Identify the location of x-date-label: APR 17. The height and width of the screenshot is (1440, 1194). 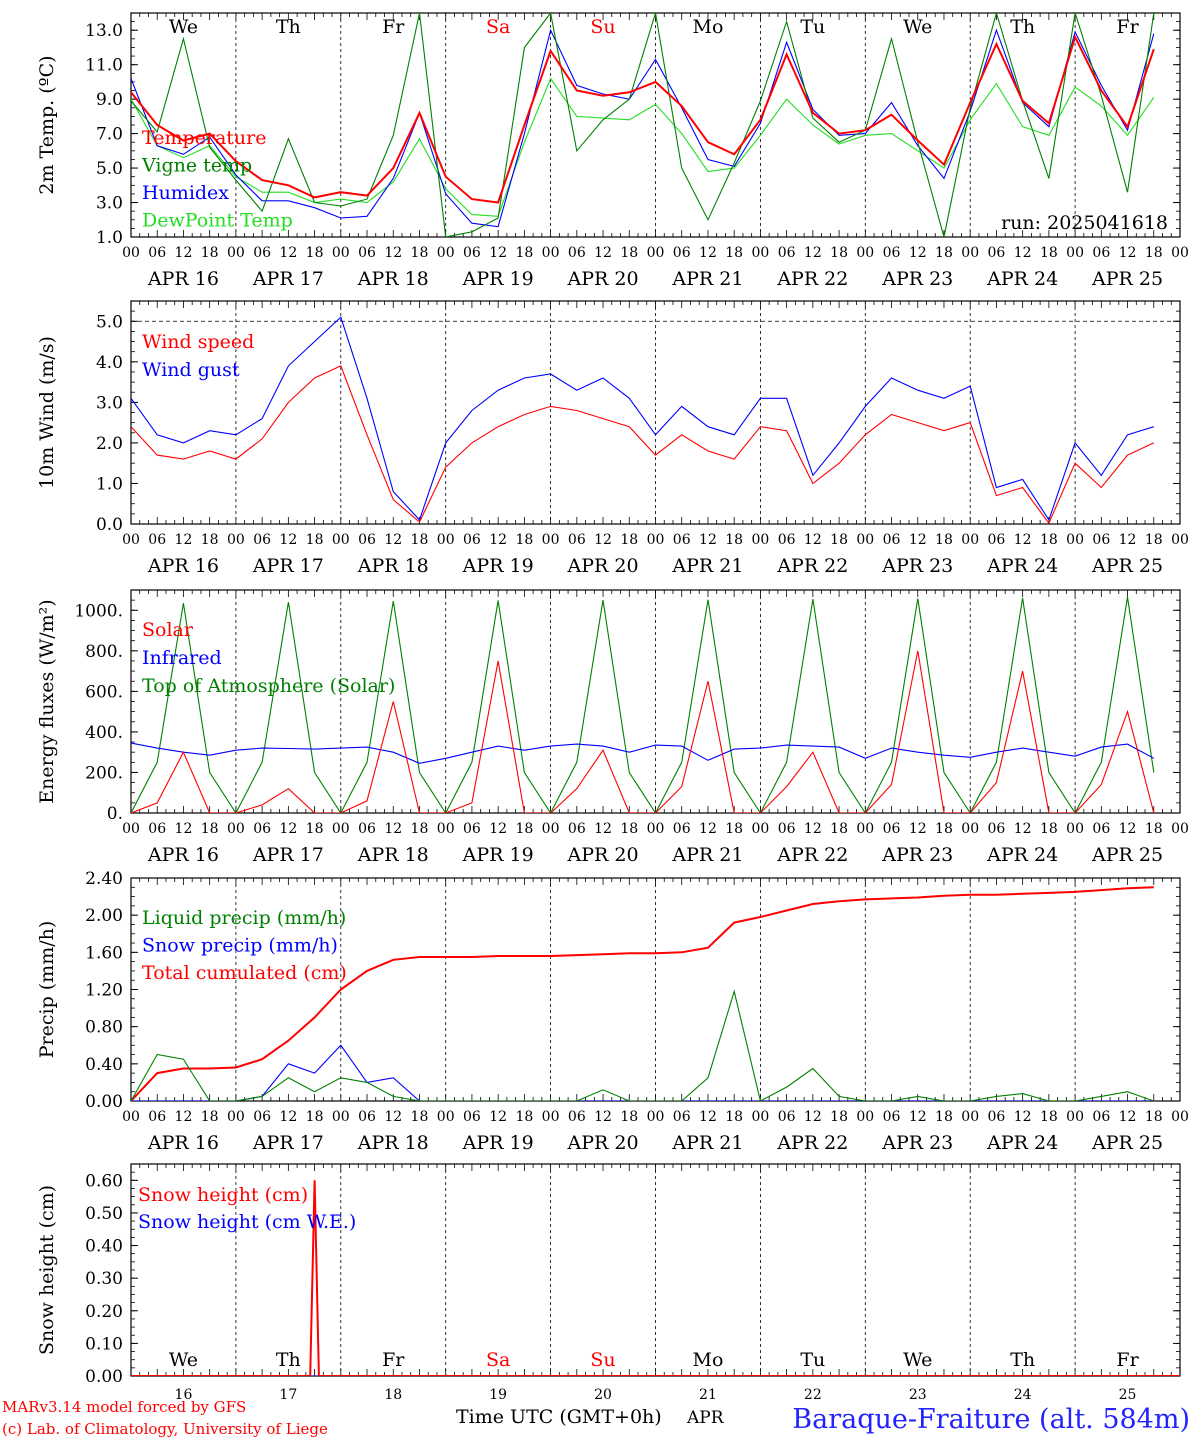
(288, 566).